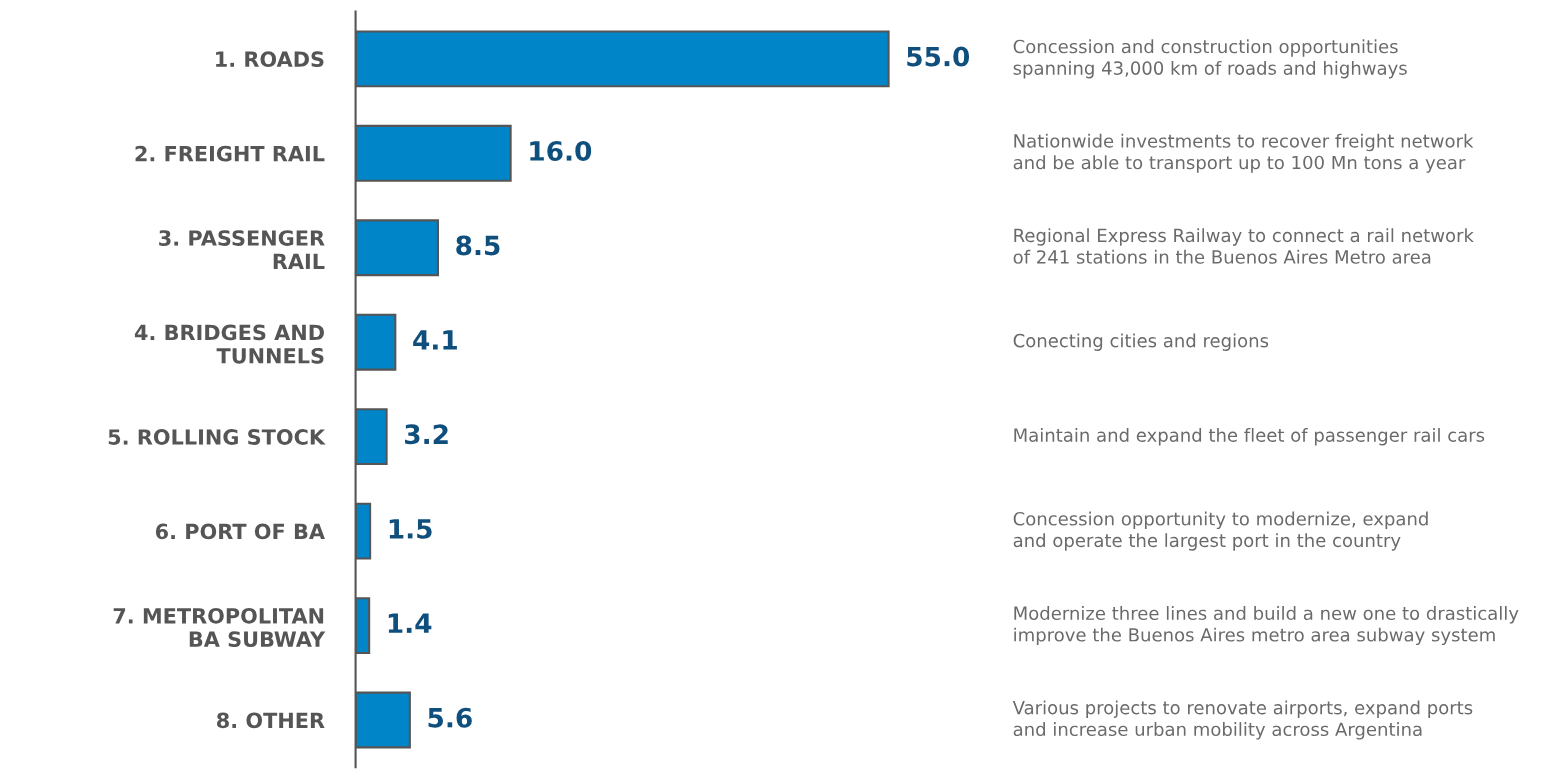 This screenshot has height=775, width=1546. What do you see at coordinates (1210, 59) in the screenshot?
I see `text: Concession and construction opportunities spanning 43,000 km of roads and highways` at bounding box center [1210, 59].